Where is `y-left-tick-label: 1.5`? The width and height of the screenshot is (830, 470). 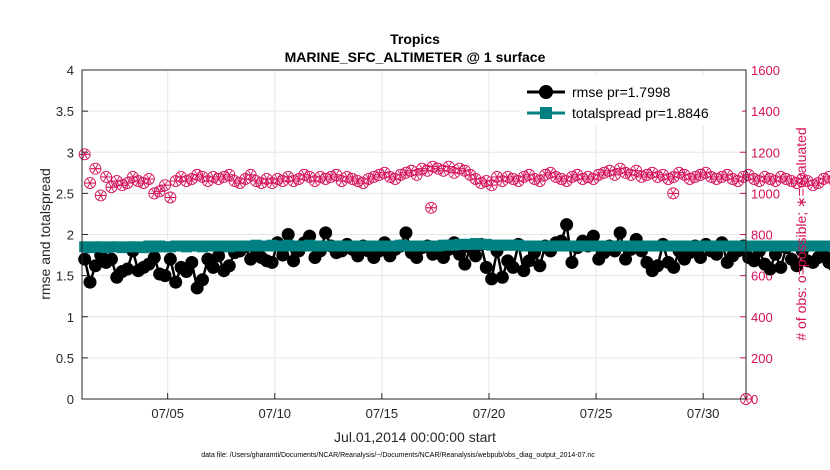 y-left-tick-label: 1.5 is located at coordinates (65, 276).